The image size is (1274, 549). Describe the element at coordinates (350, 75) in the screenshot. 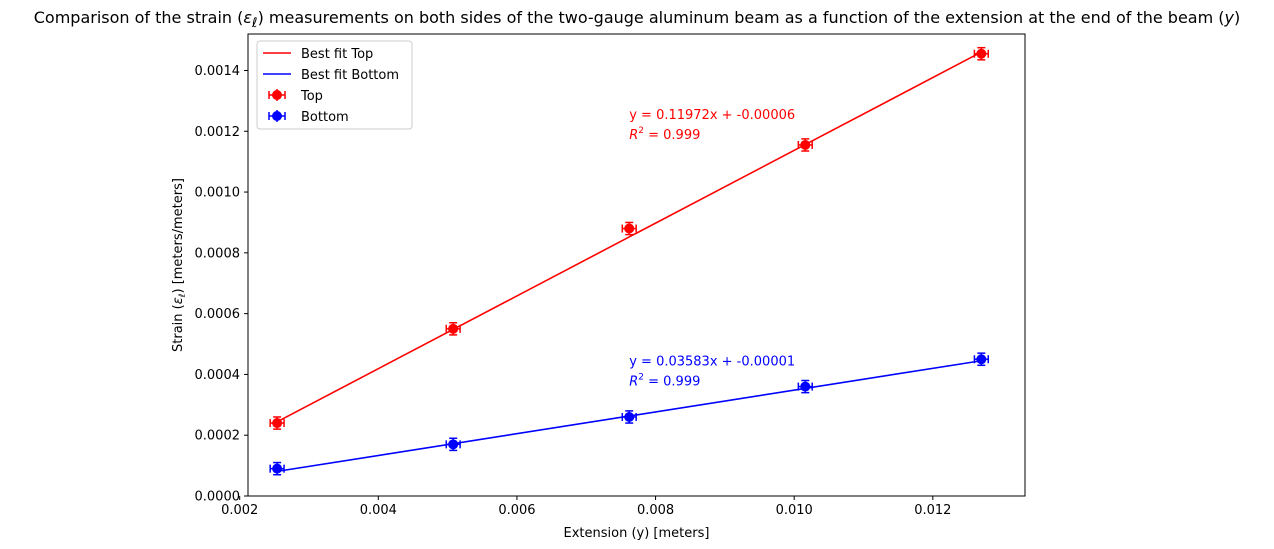

I see `legend-label: Best fit Bottom` at that location.